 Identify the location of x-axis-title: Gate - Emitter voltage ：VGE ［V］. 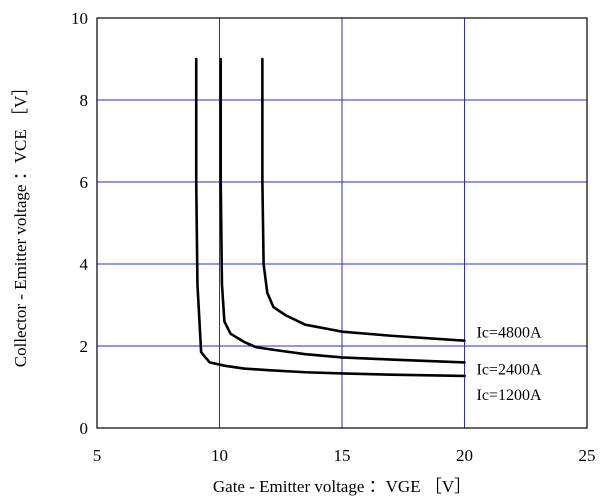
(342, 486).